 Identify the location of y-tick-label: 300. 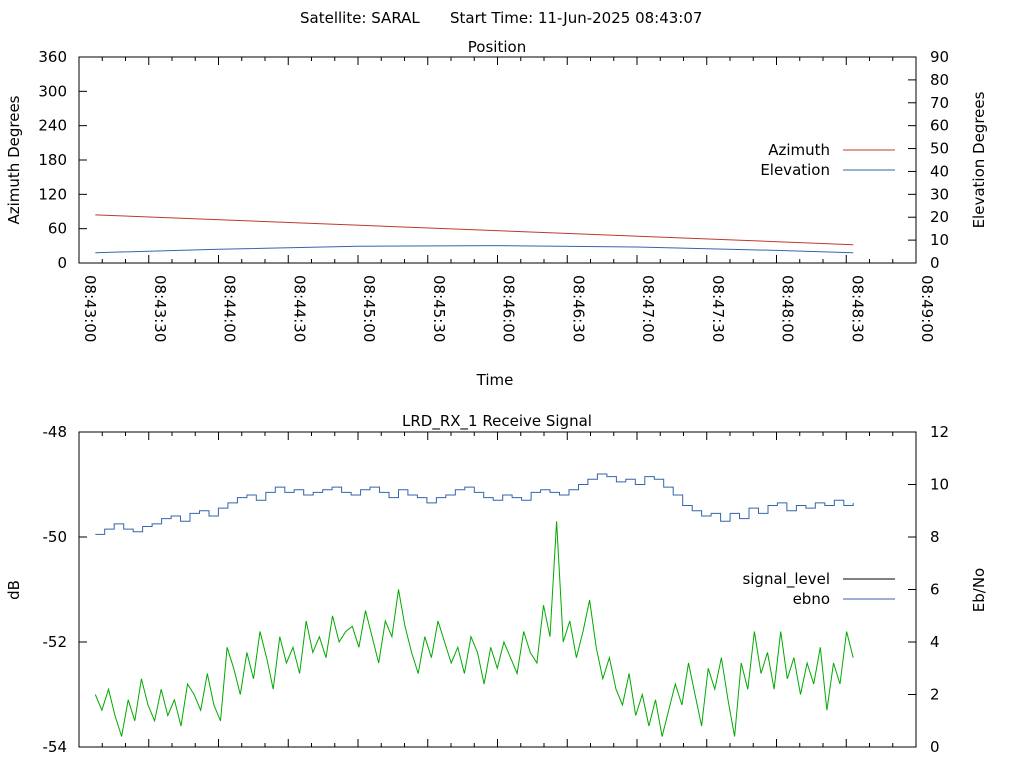
(52, 91).